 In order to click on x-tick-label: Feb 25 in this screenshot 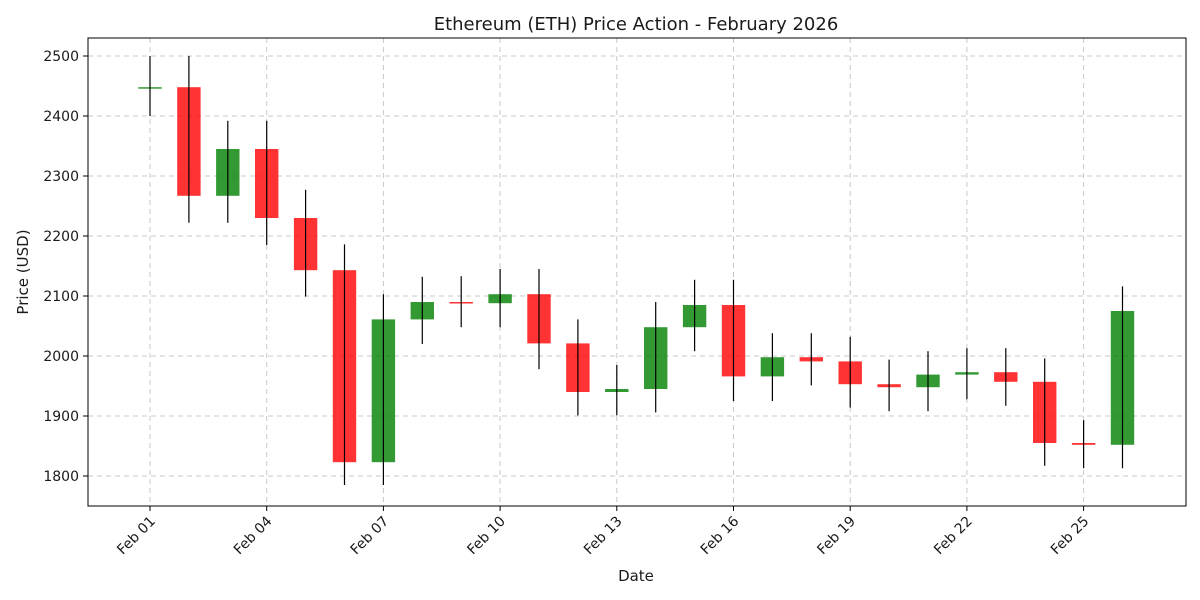, I will do `click(1070, 536)`.